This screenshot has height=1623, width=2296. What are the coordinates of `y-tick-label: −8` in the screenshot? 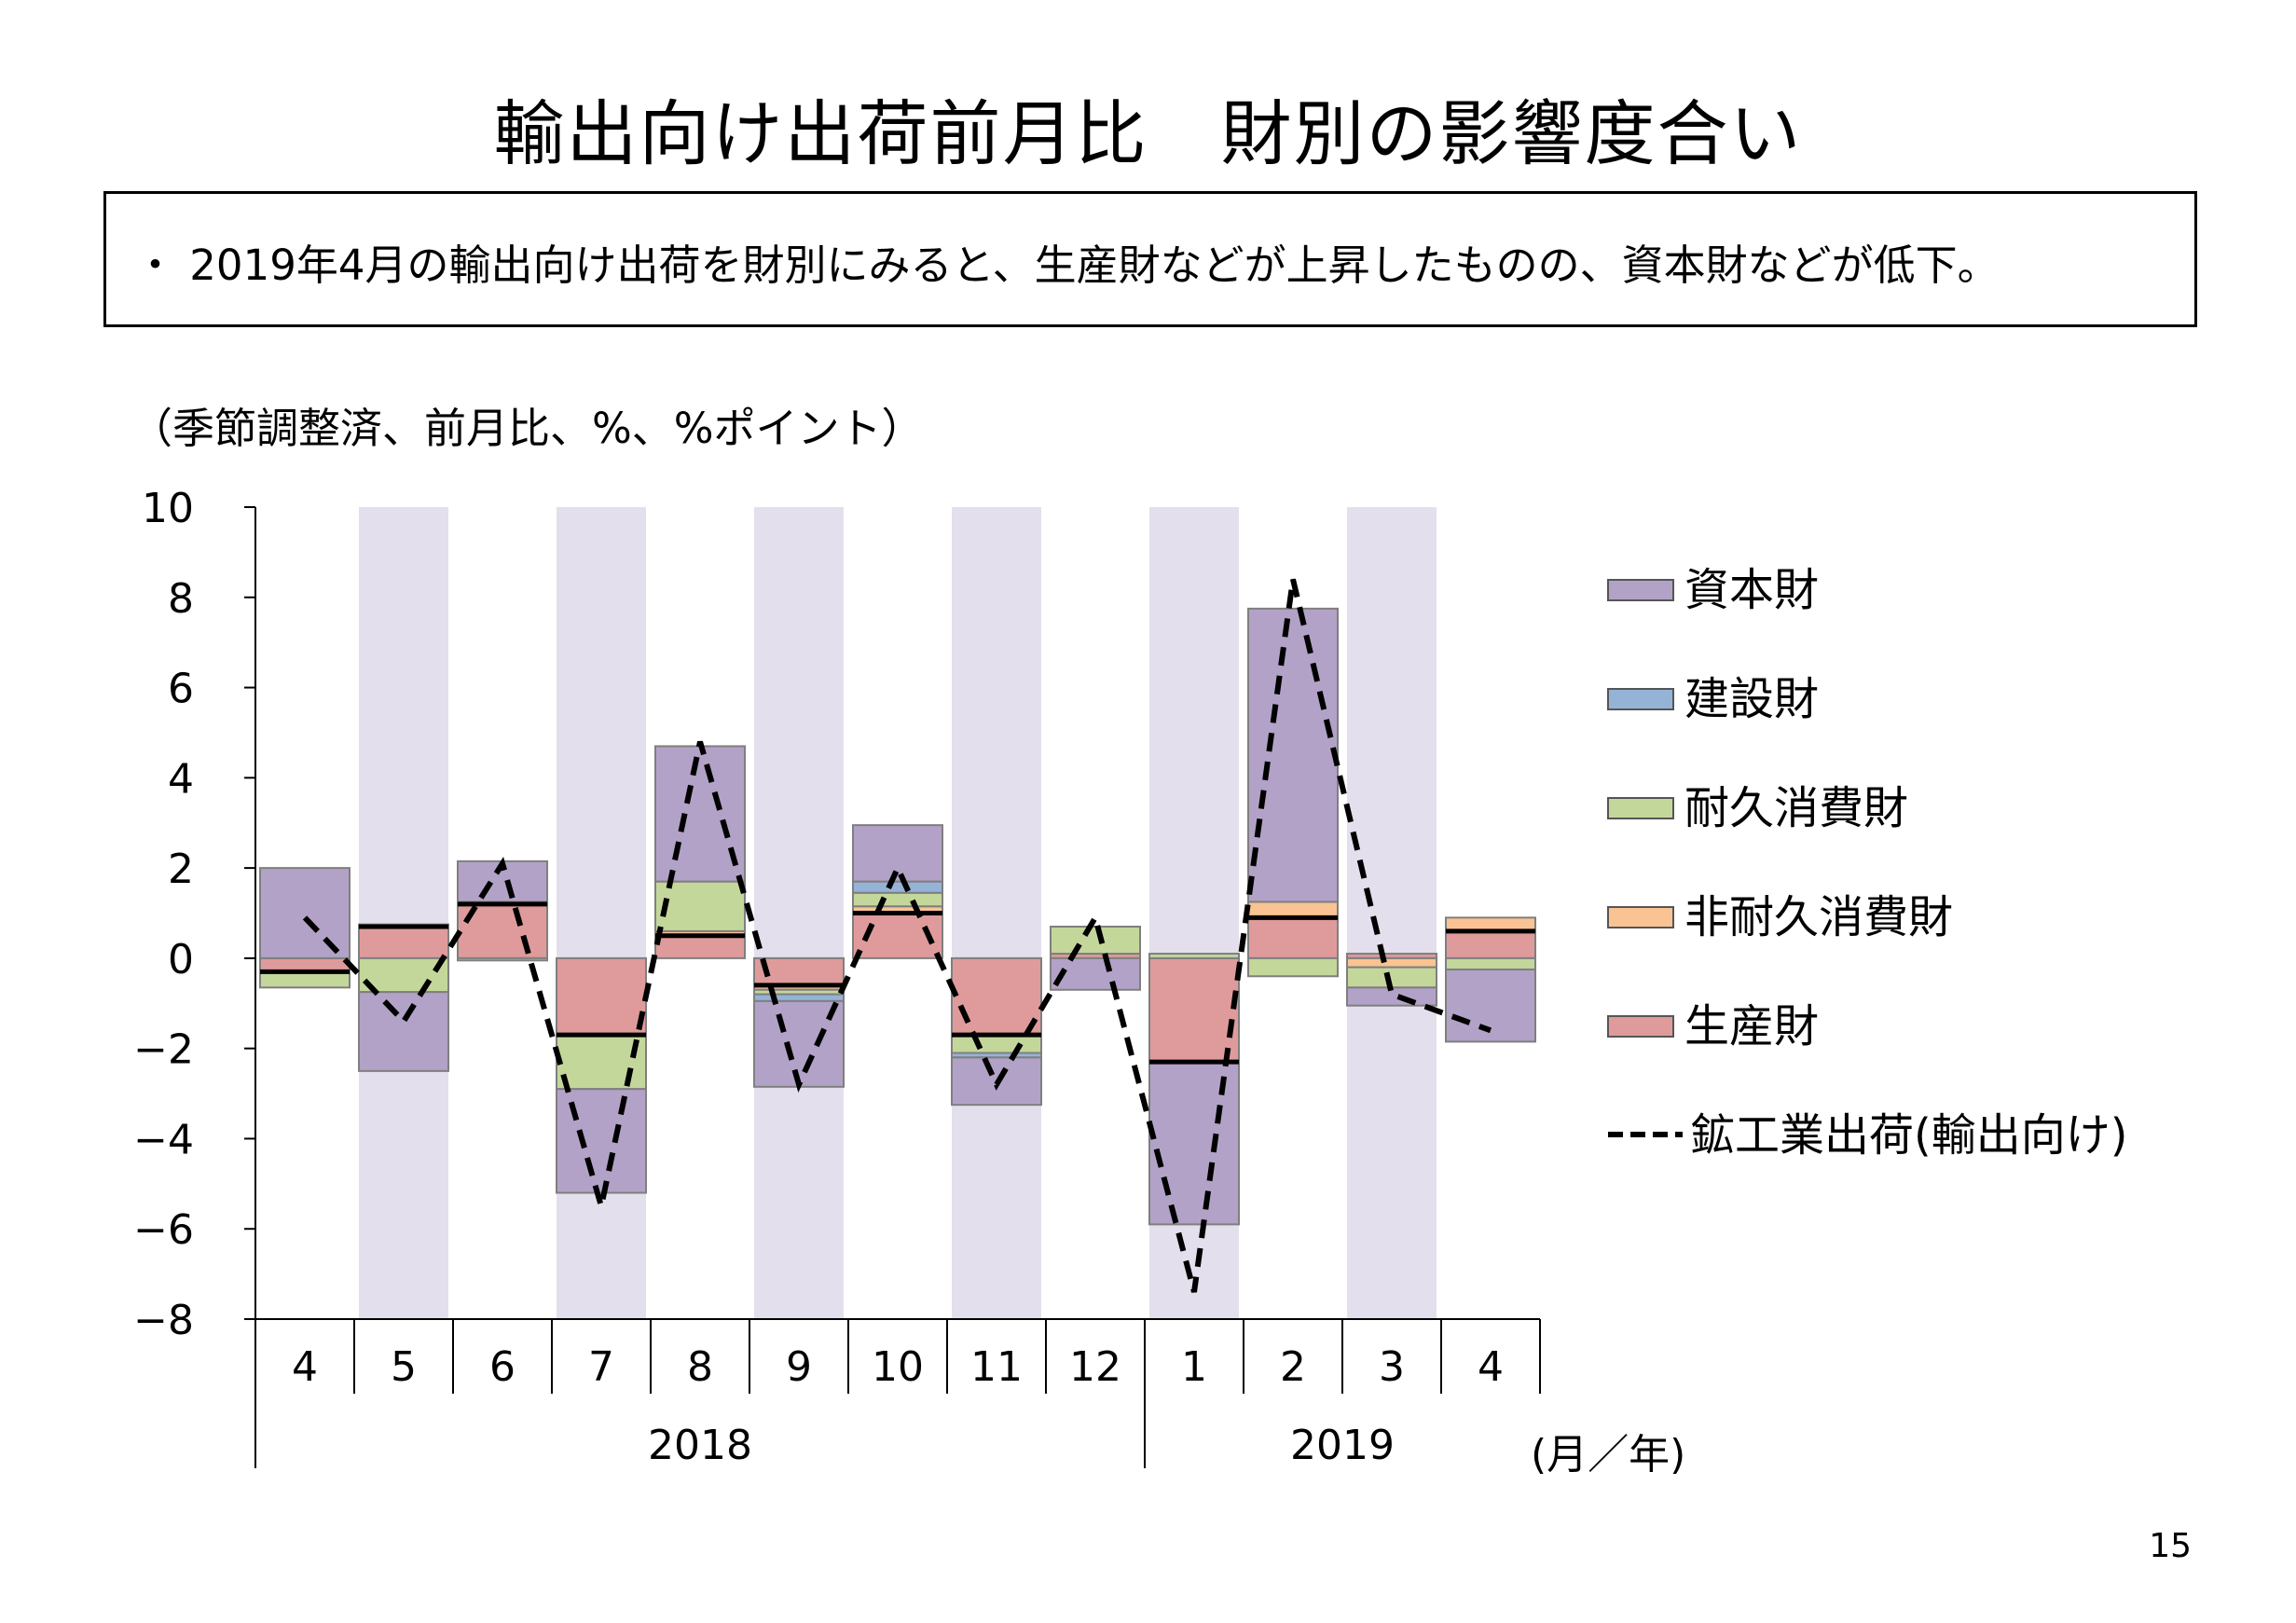 It's located at (163, 1320).